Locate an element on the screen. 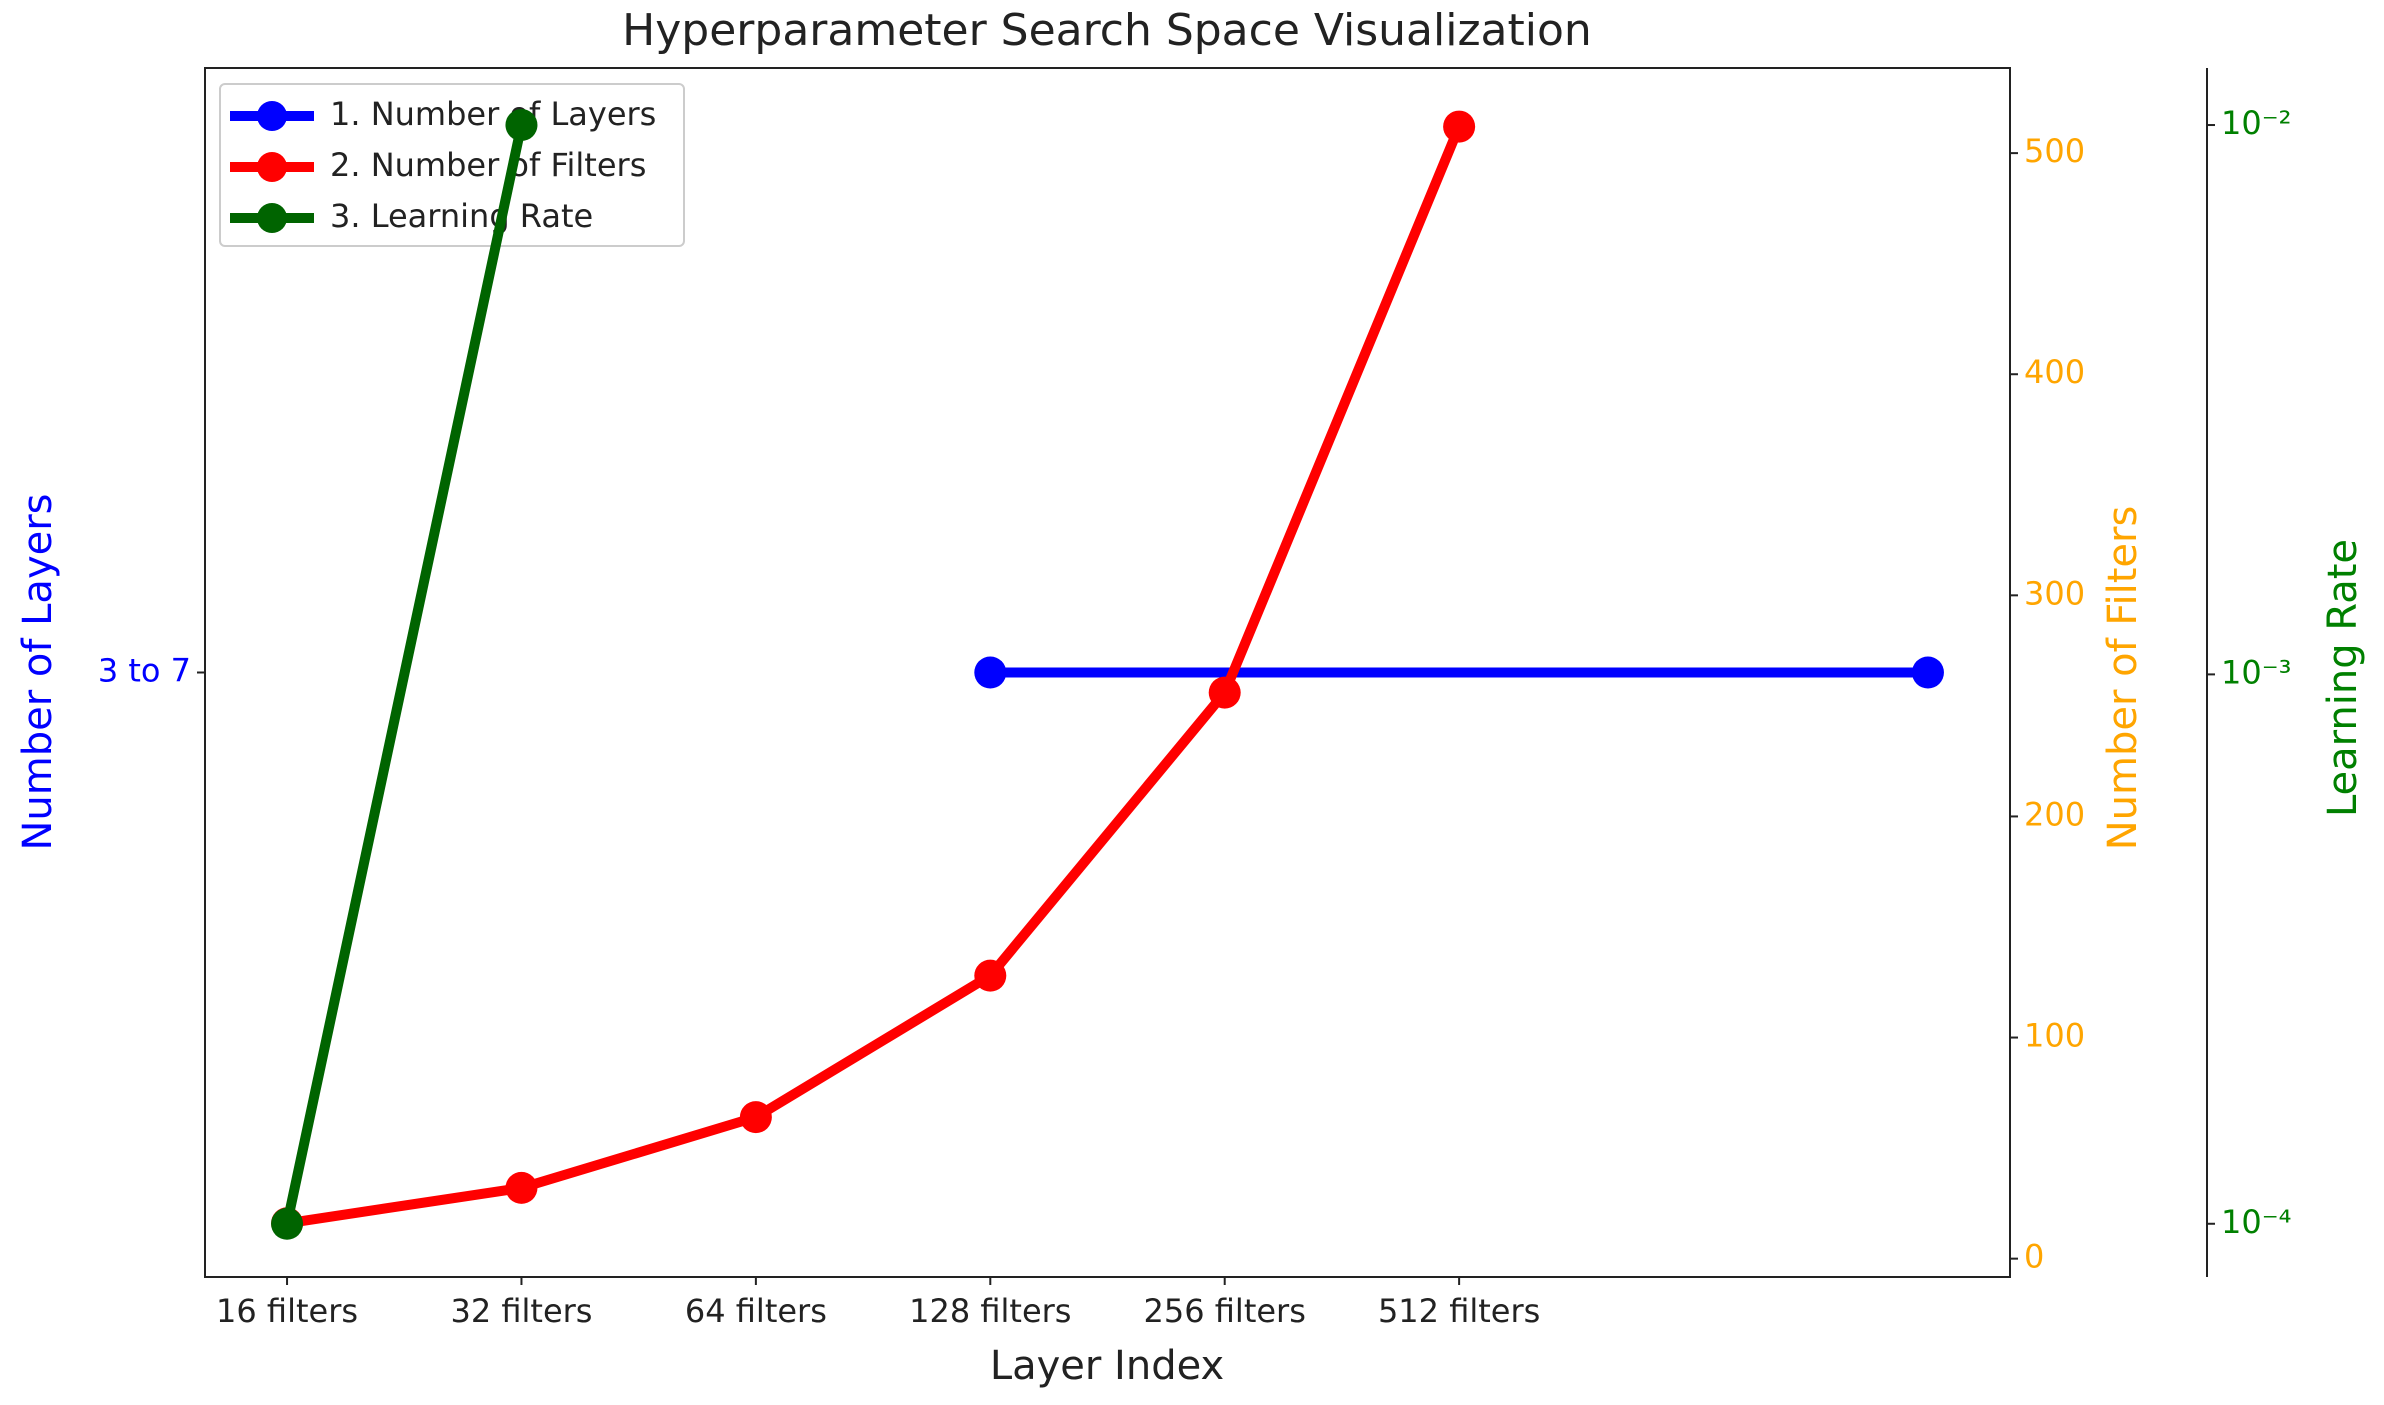 The width and height of the screenshot is (2384, 1405). y-tick-label: 3 to 7 is located at coordinates (144, 671).